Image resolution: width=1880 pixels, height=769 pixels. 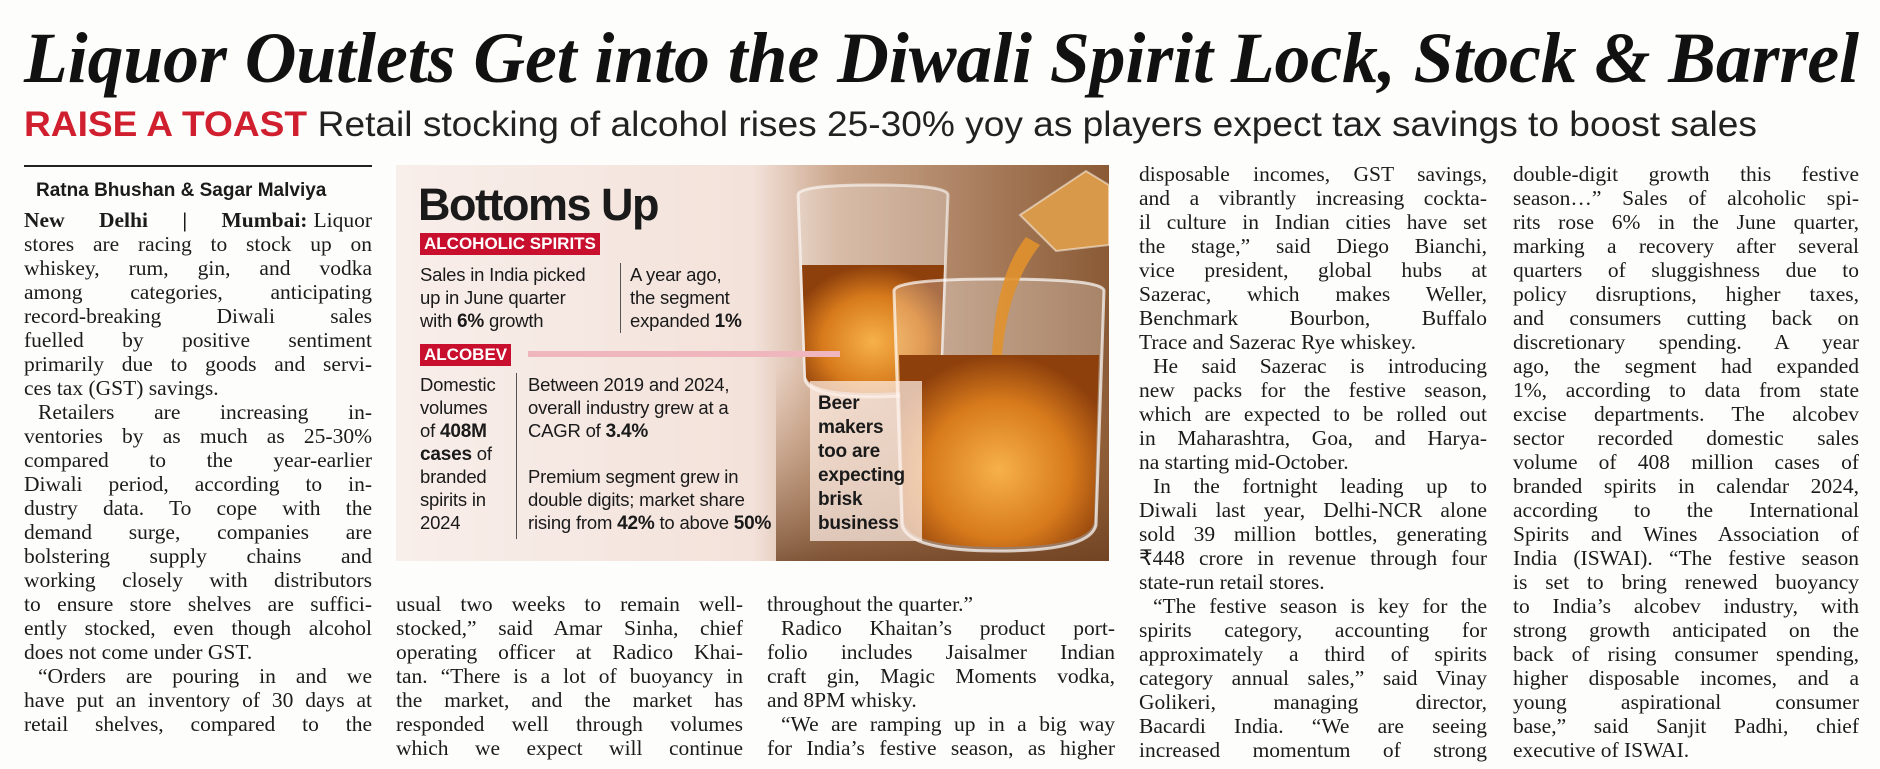 I want to click on text-line: branded spirits in calendar 2024,, so click(x=1686, y=486).